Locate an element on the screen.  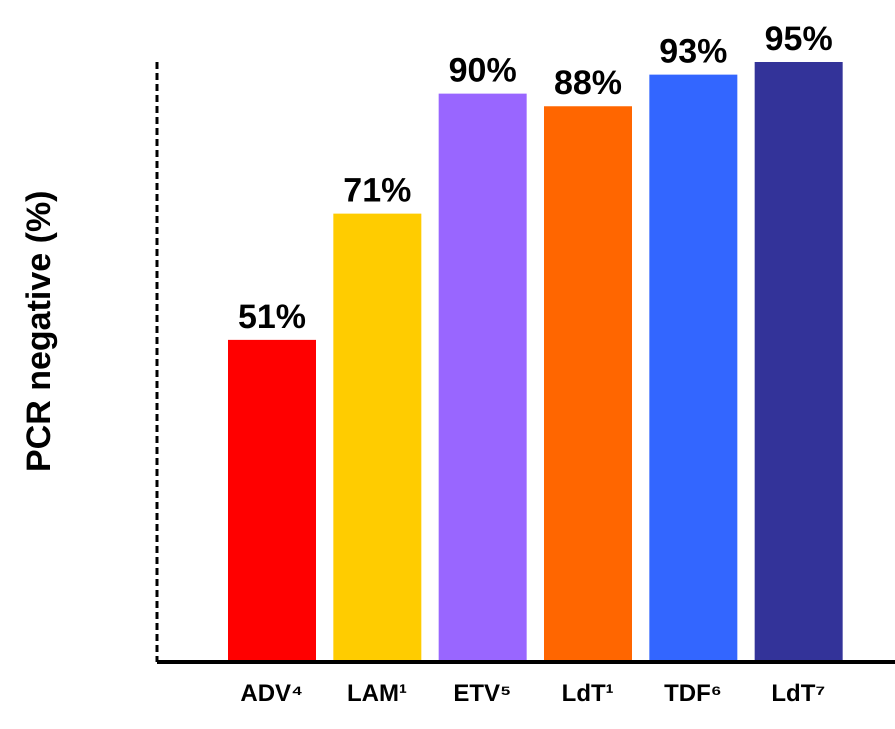
data-label: 71% is located at coordinates (377, 191).